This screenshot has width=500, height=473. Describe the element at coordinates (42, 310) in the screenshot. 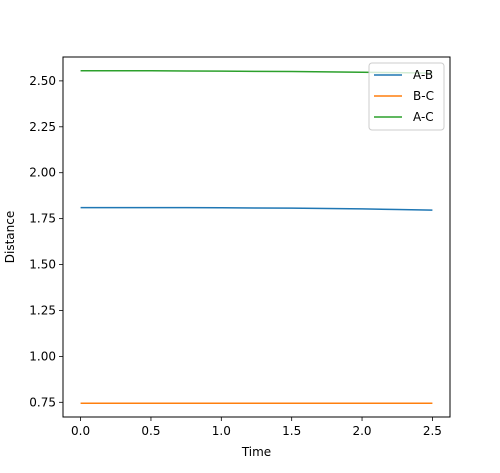

I see `y-tick-label: 1.25` at that location.